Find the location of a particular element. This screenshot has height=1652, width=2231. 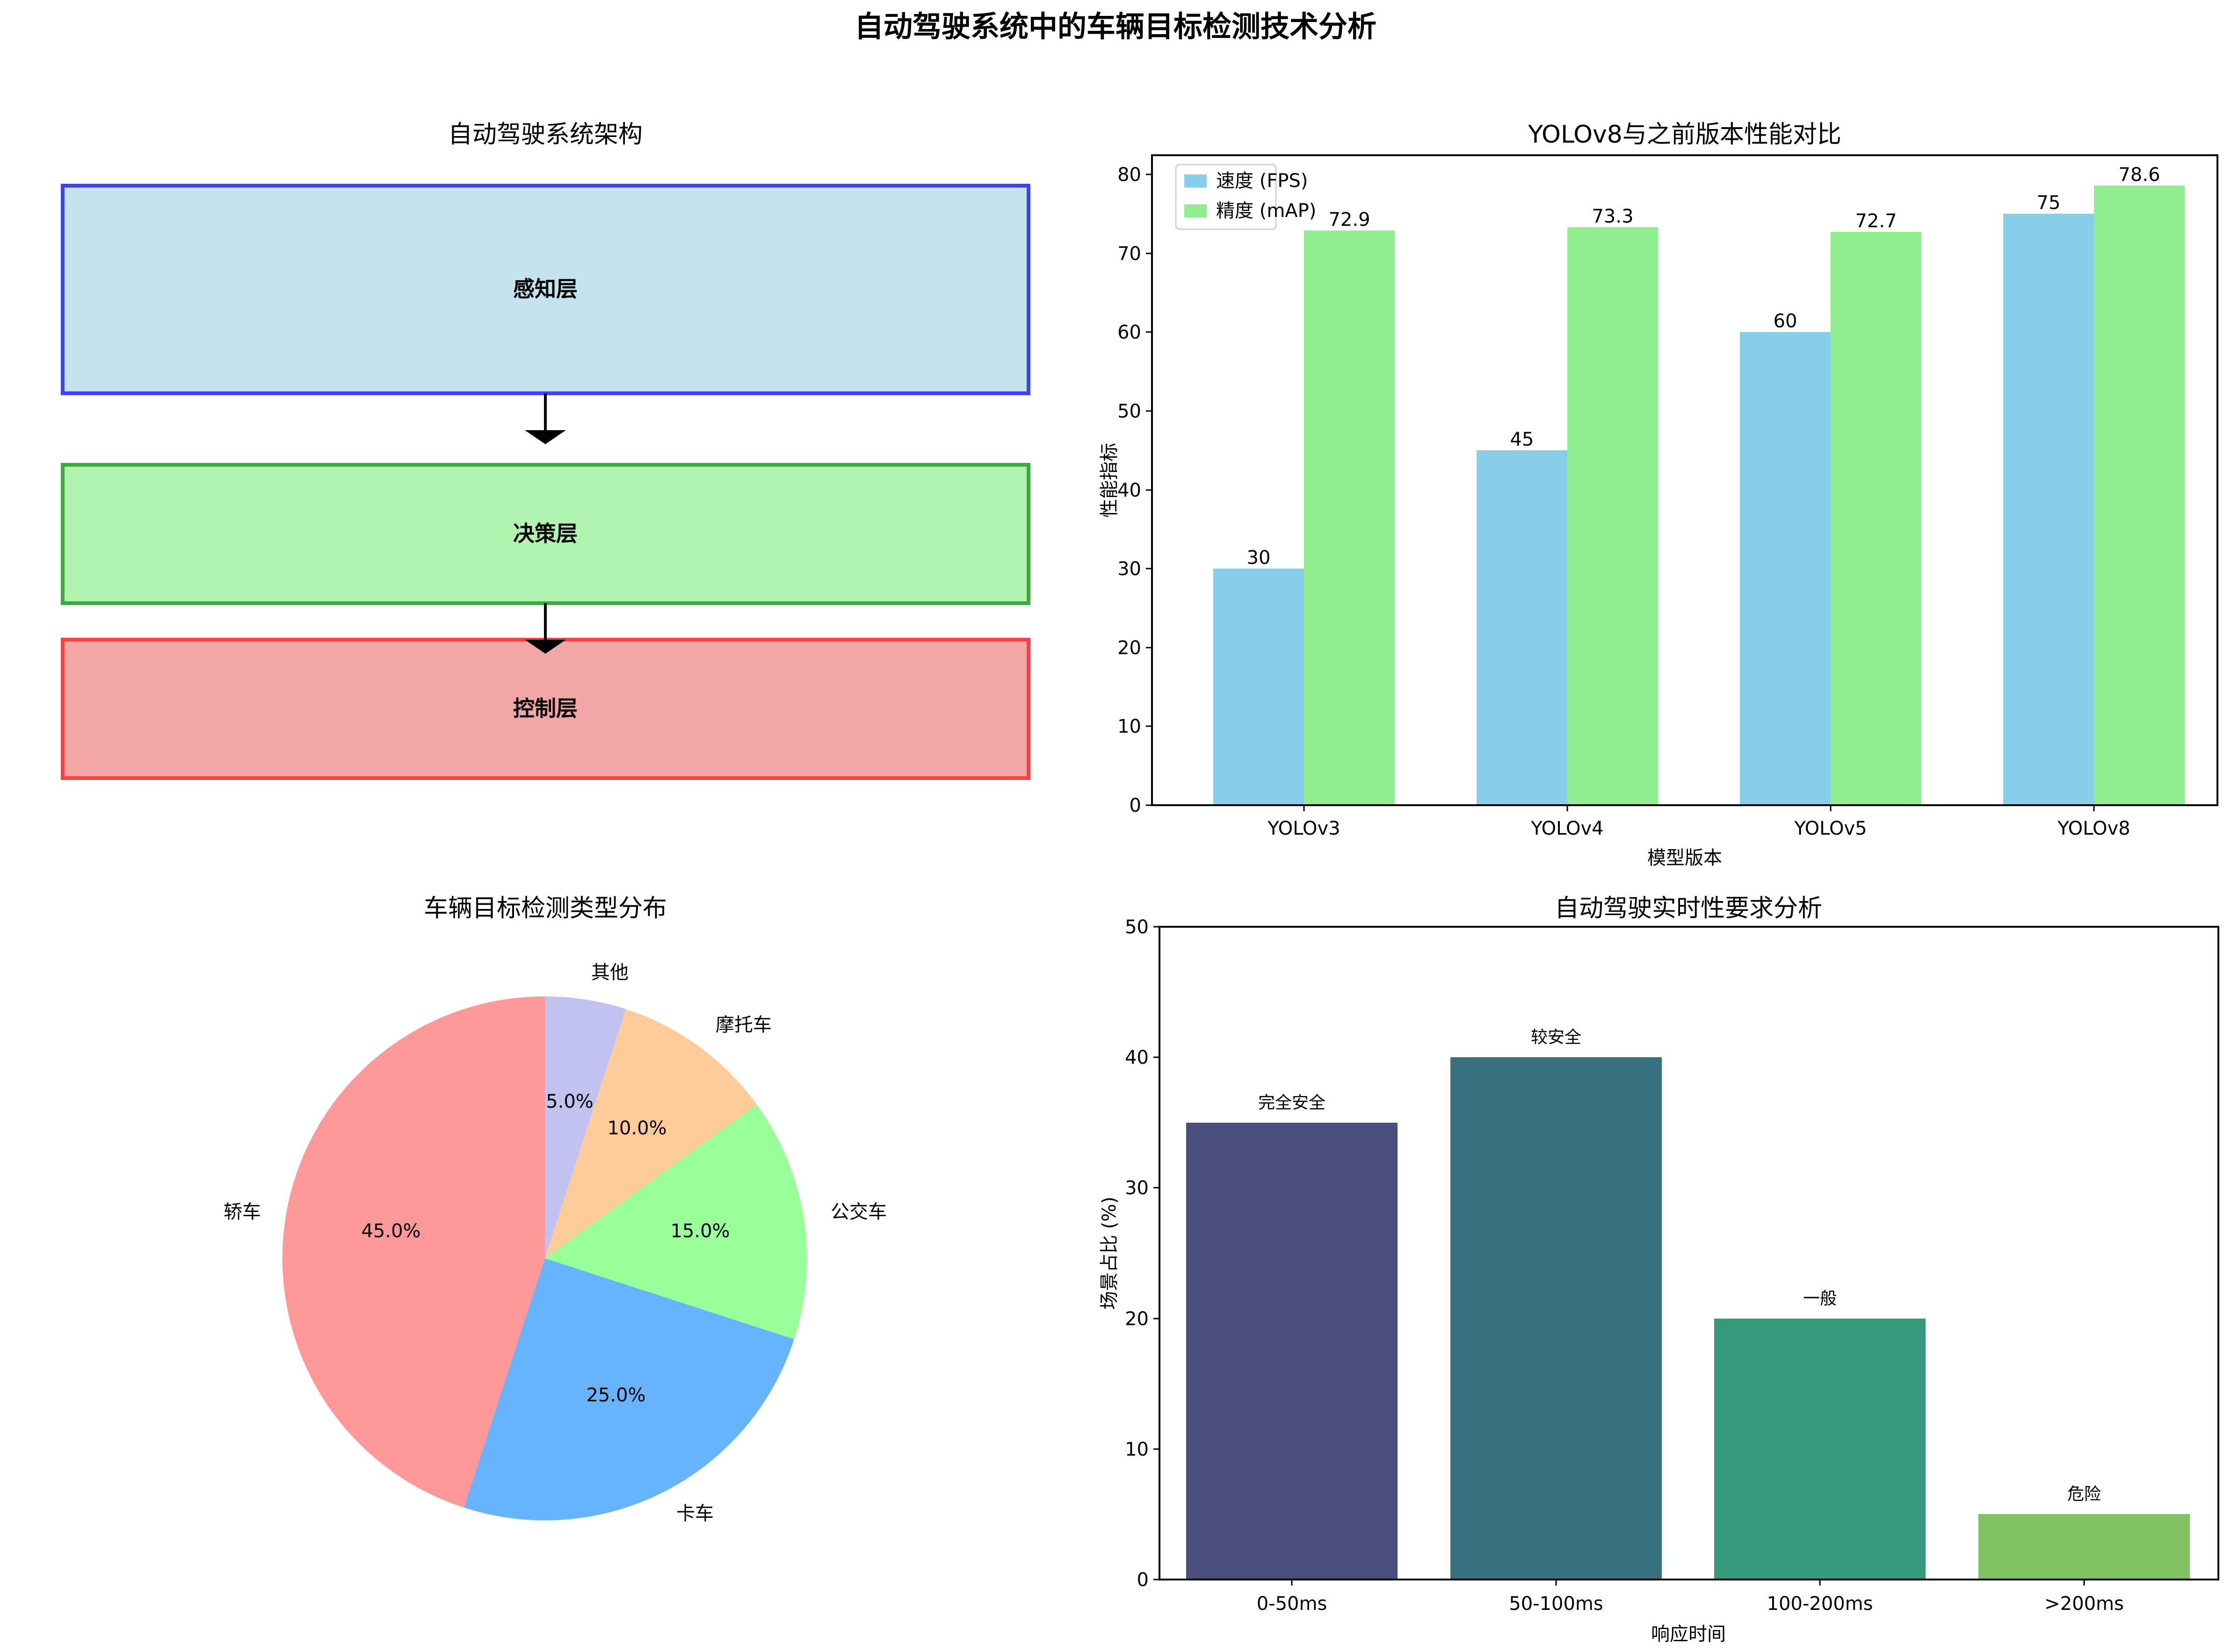

speed-bars is located at coordinates (1653, 509).